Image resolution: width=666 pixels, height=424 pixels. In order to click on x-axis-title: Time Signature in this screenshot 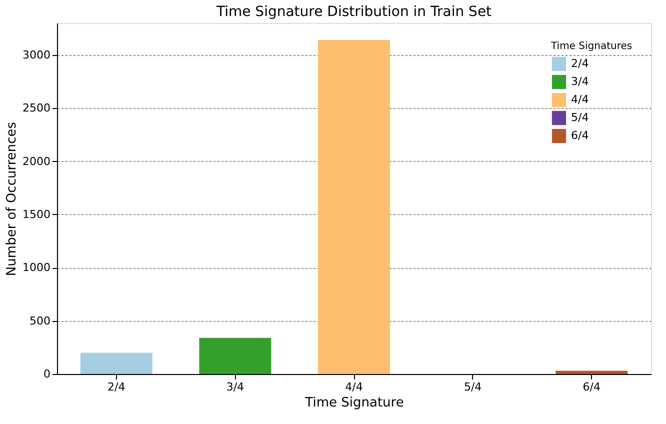, I will do `click(354, 403)`.